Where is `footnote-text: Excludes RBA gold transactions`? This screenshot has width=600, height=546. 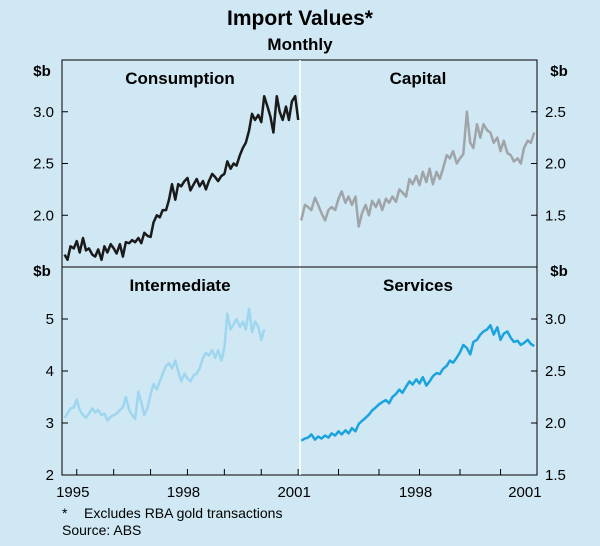 footnote-text: Excludes RBA gold transactions is located at coordinates (183, 513).